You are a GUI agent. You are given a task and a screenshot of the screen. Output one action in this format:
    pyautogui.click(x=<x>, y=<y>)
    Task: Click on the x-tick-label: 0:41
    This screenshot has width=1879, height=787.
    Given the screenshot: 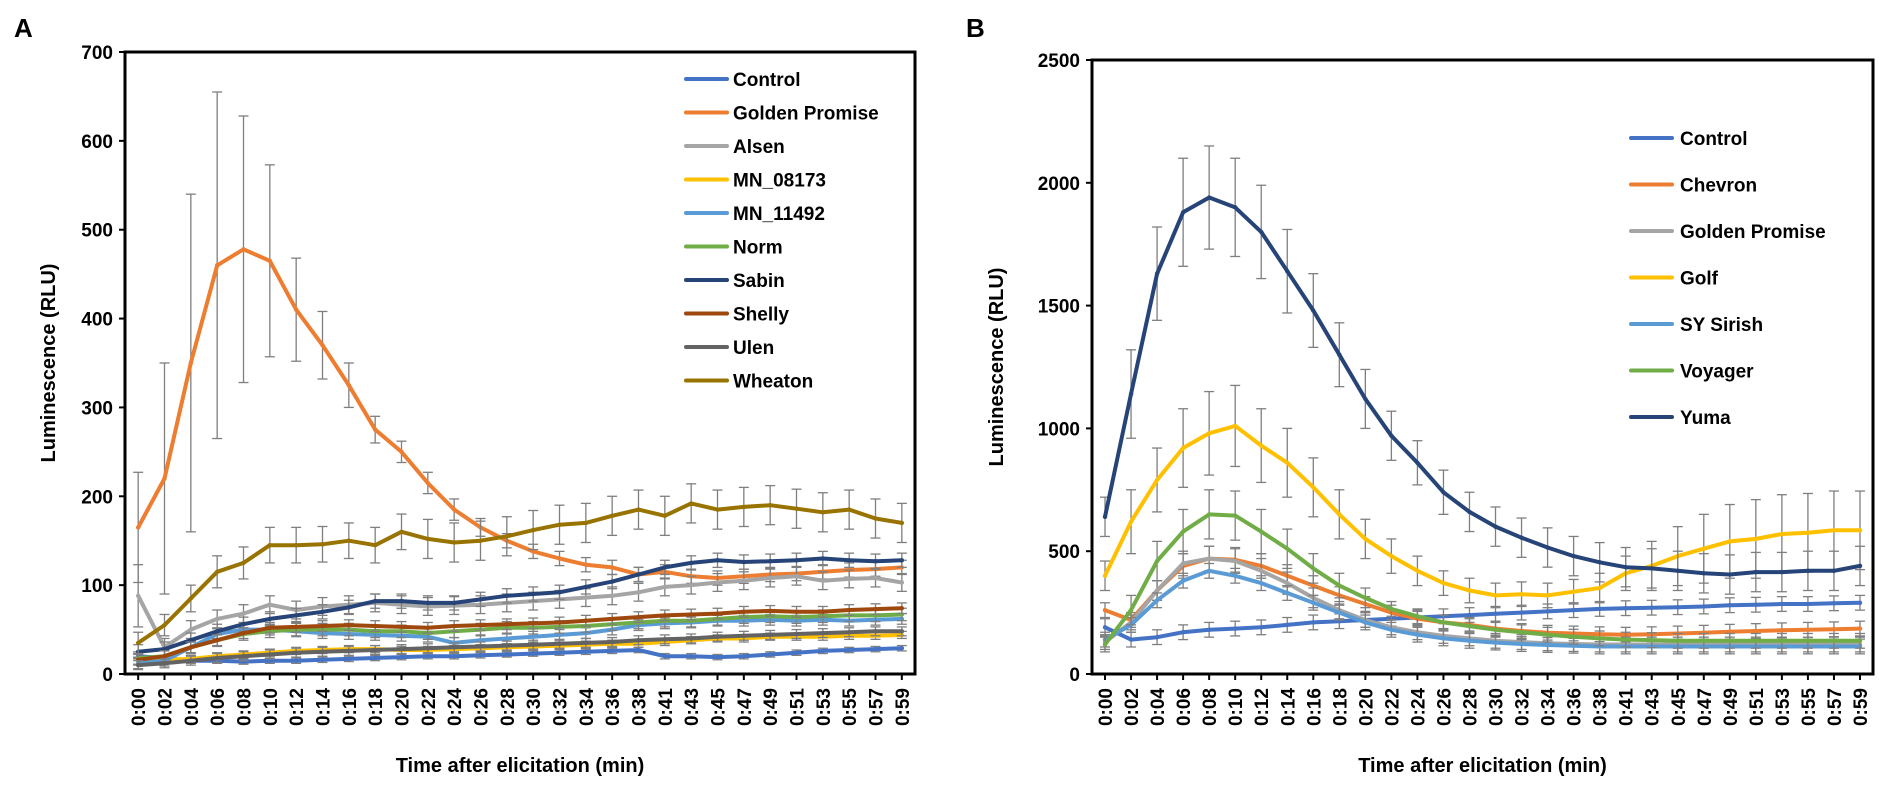 What is the action you would take?
    pyautogui.click(x=666, y=707)
    